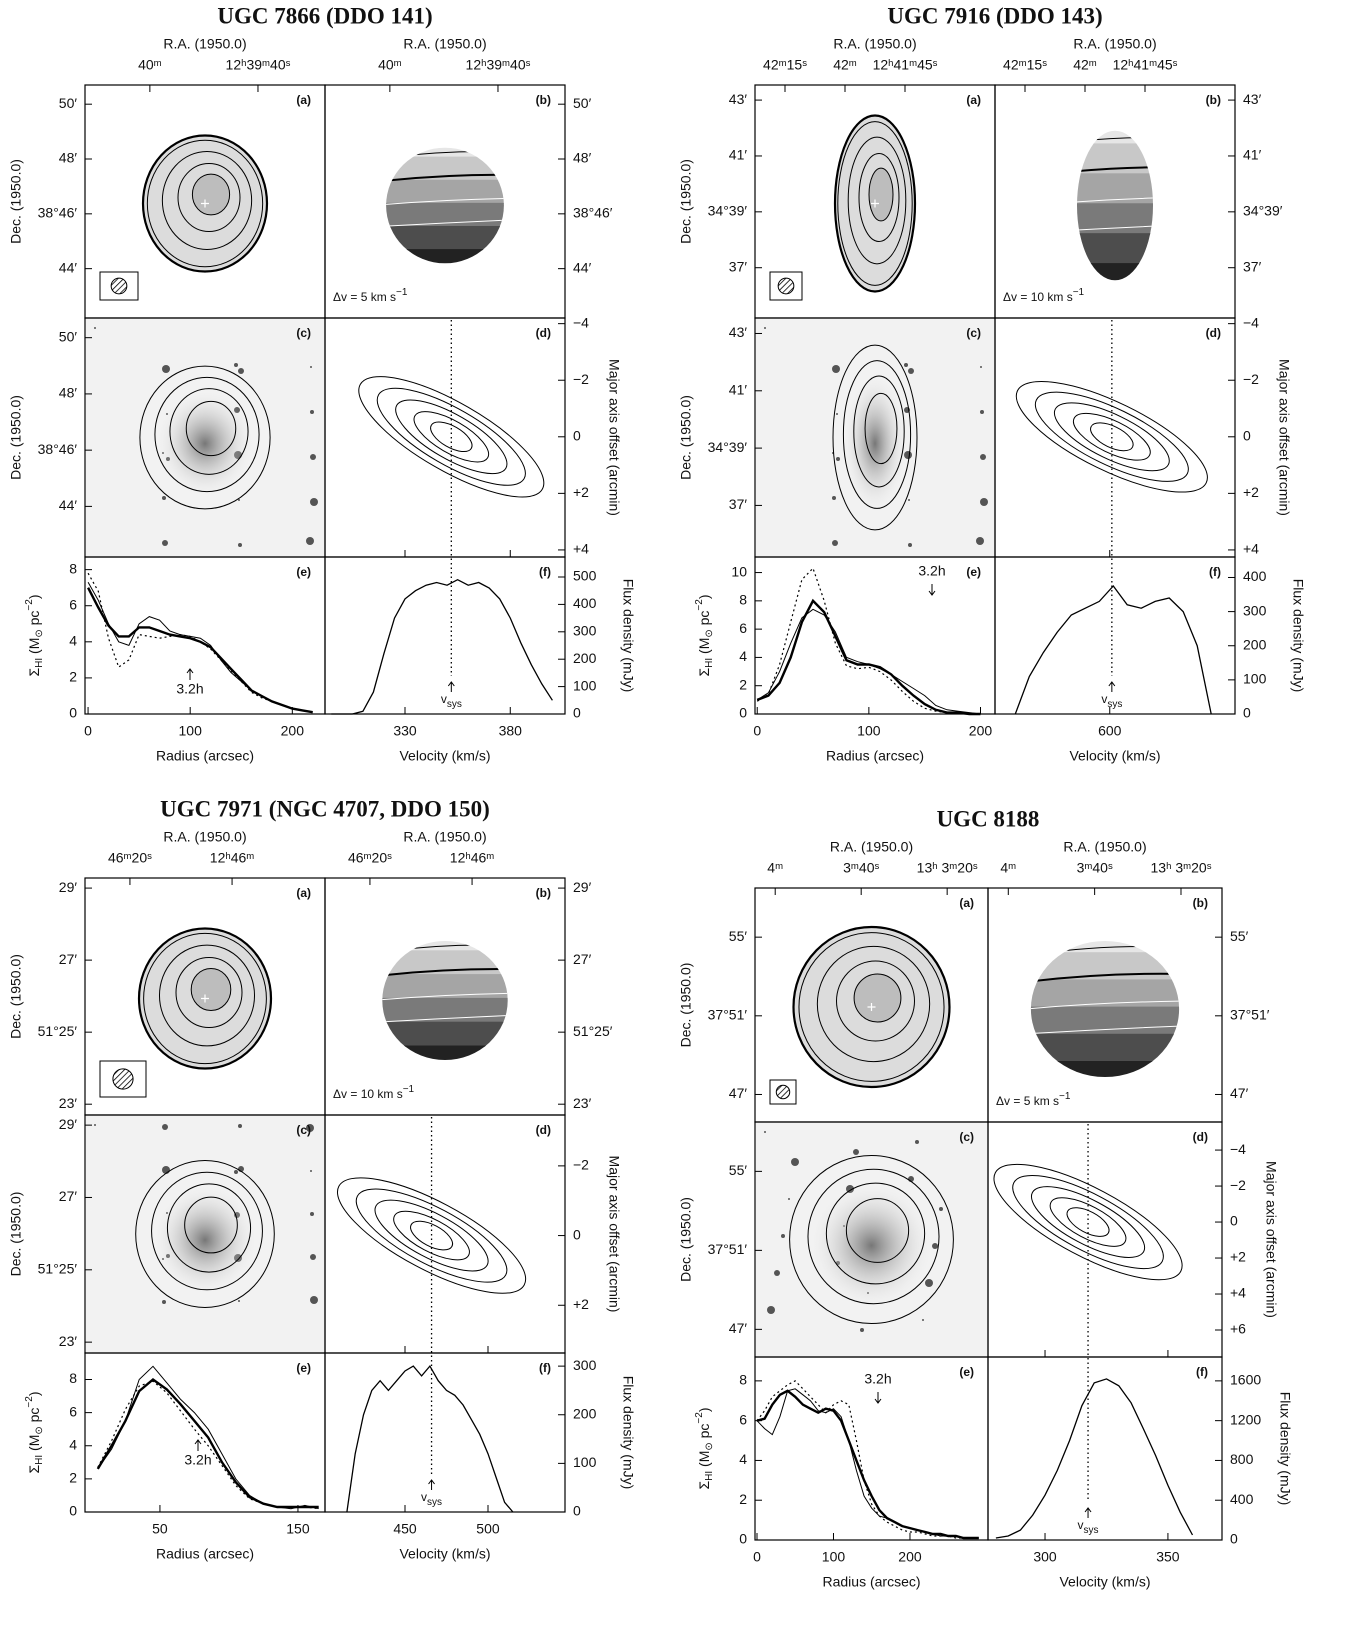 The width and height of the screenshot is (1361, 1632). Describe the element at coordinates (743, 684) in the screenshot. I see `y-tick-label: 2` at that location.